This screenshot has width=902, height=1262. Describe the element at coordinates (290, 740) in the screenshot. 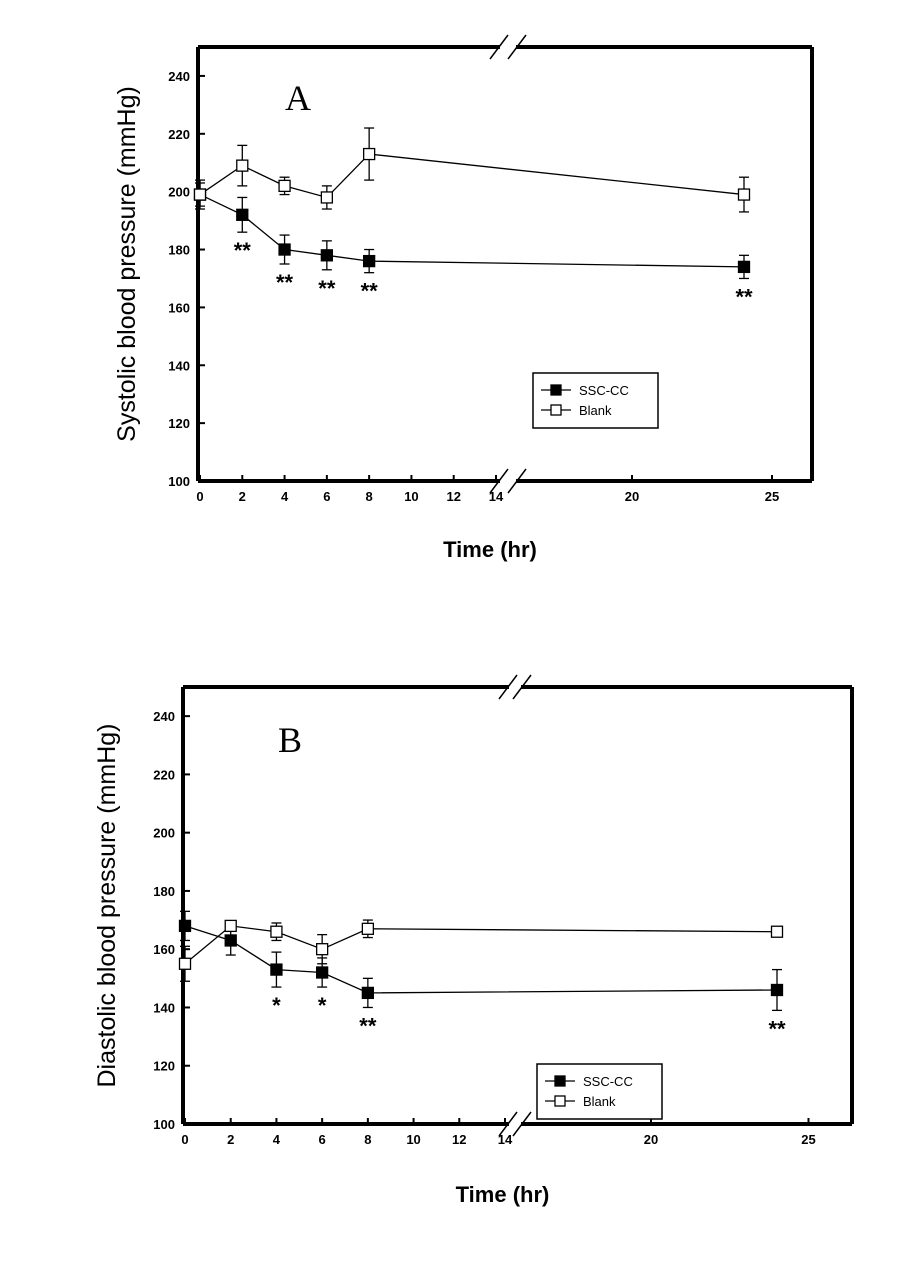

I see `panel-label: B` at that location.